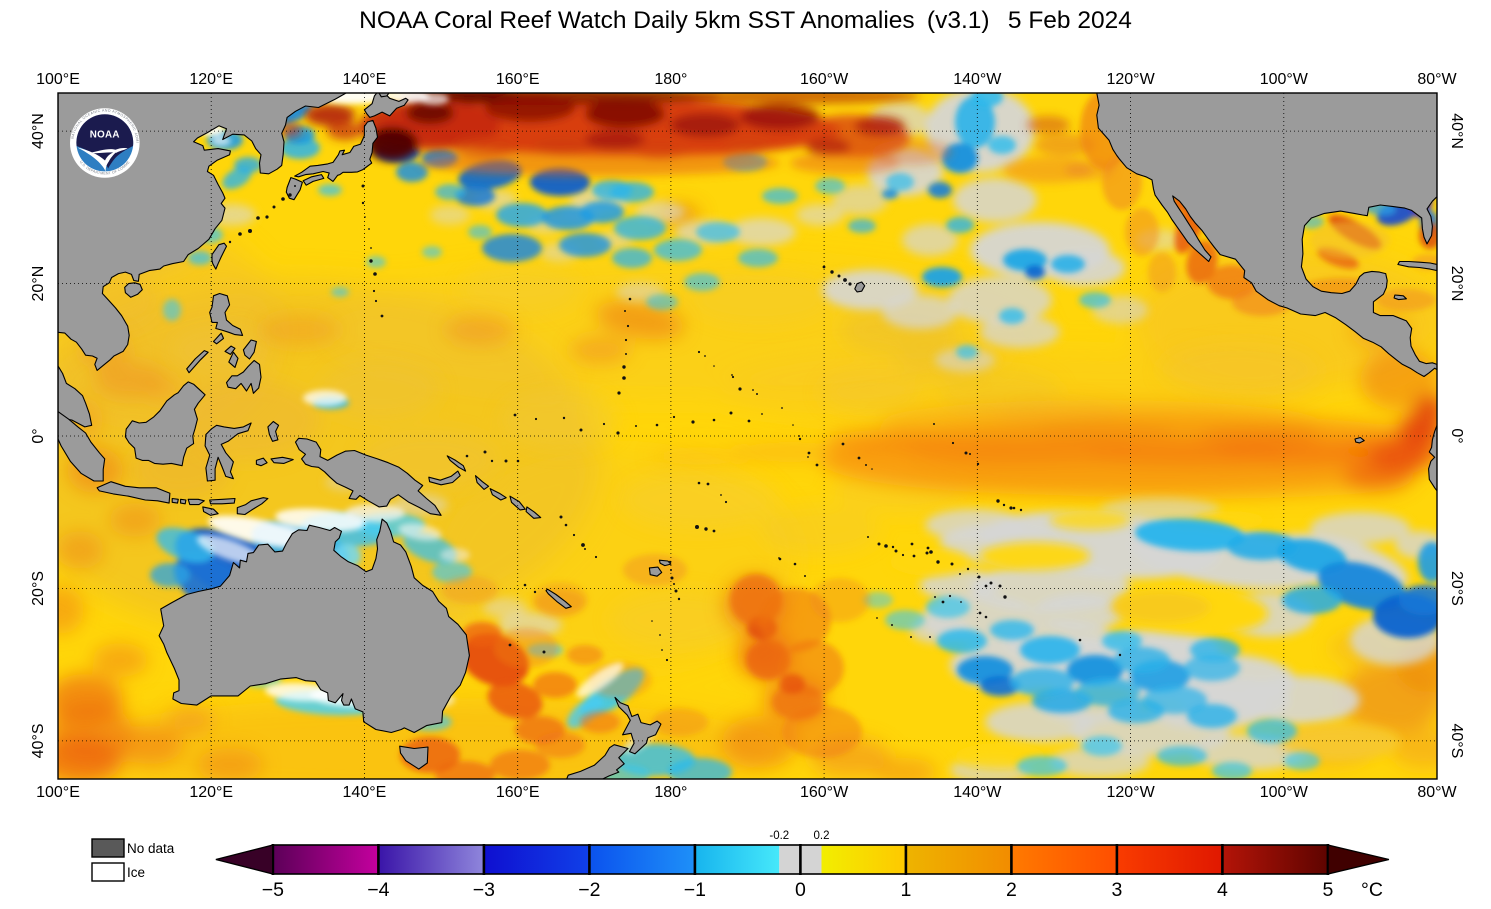 The height and width of the screenshot is (909, 1491). What do you see at coordinates (695, 890) in the screenshot?
I see `svg-text: −1` at bounding box center [695, 890].